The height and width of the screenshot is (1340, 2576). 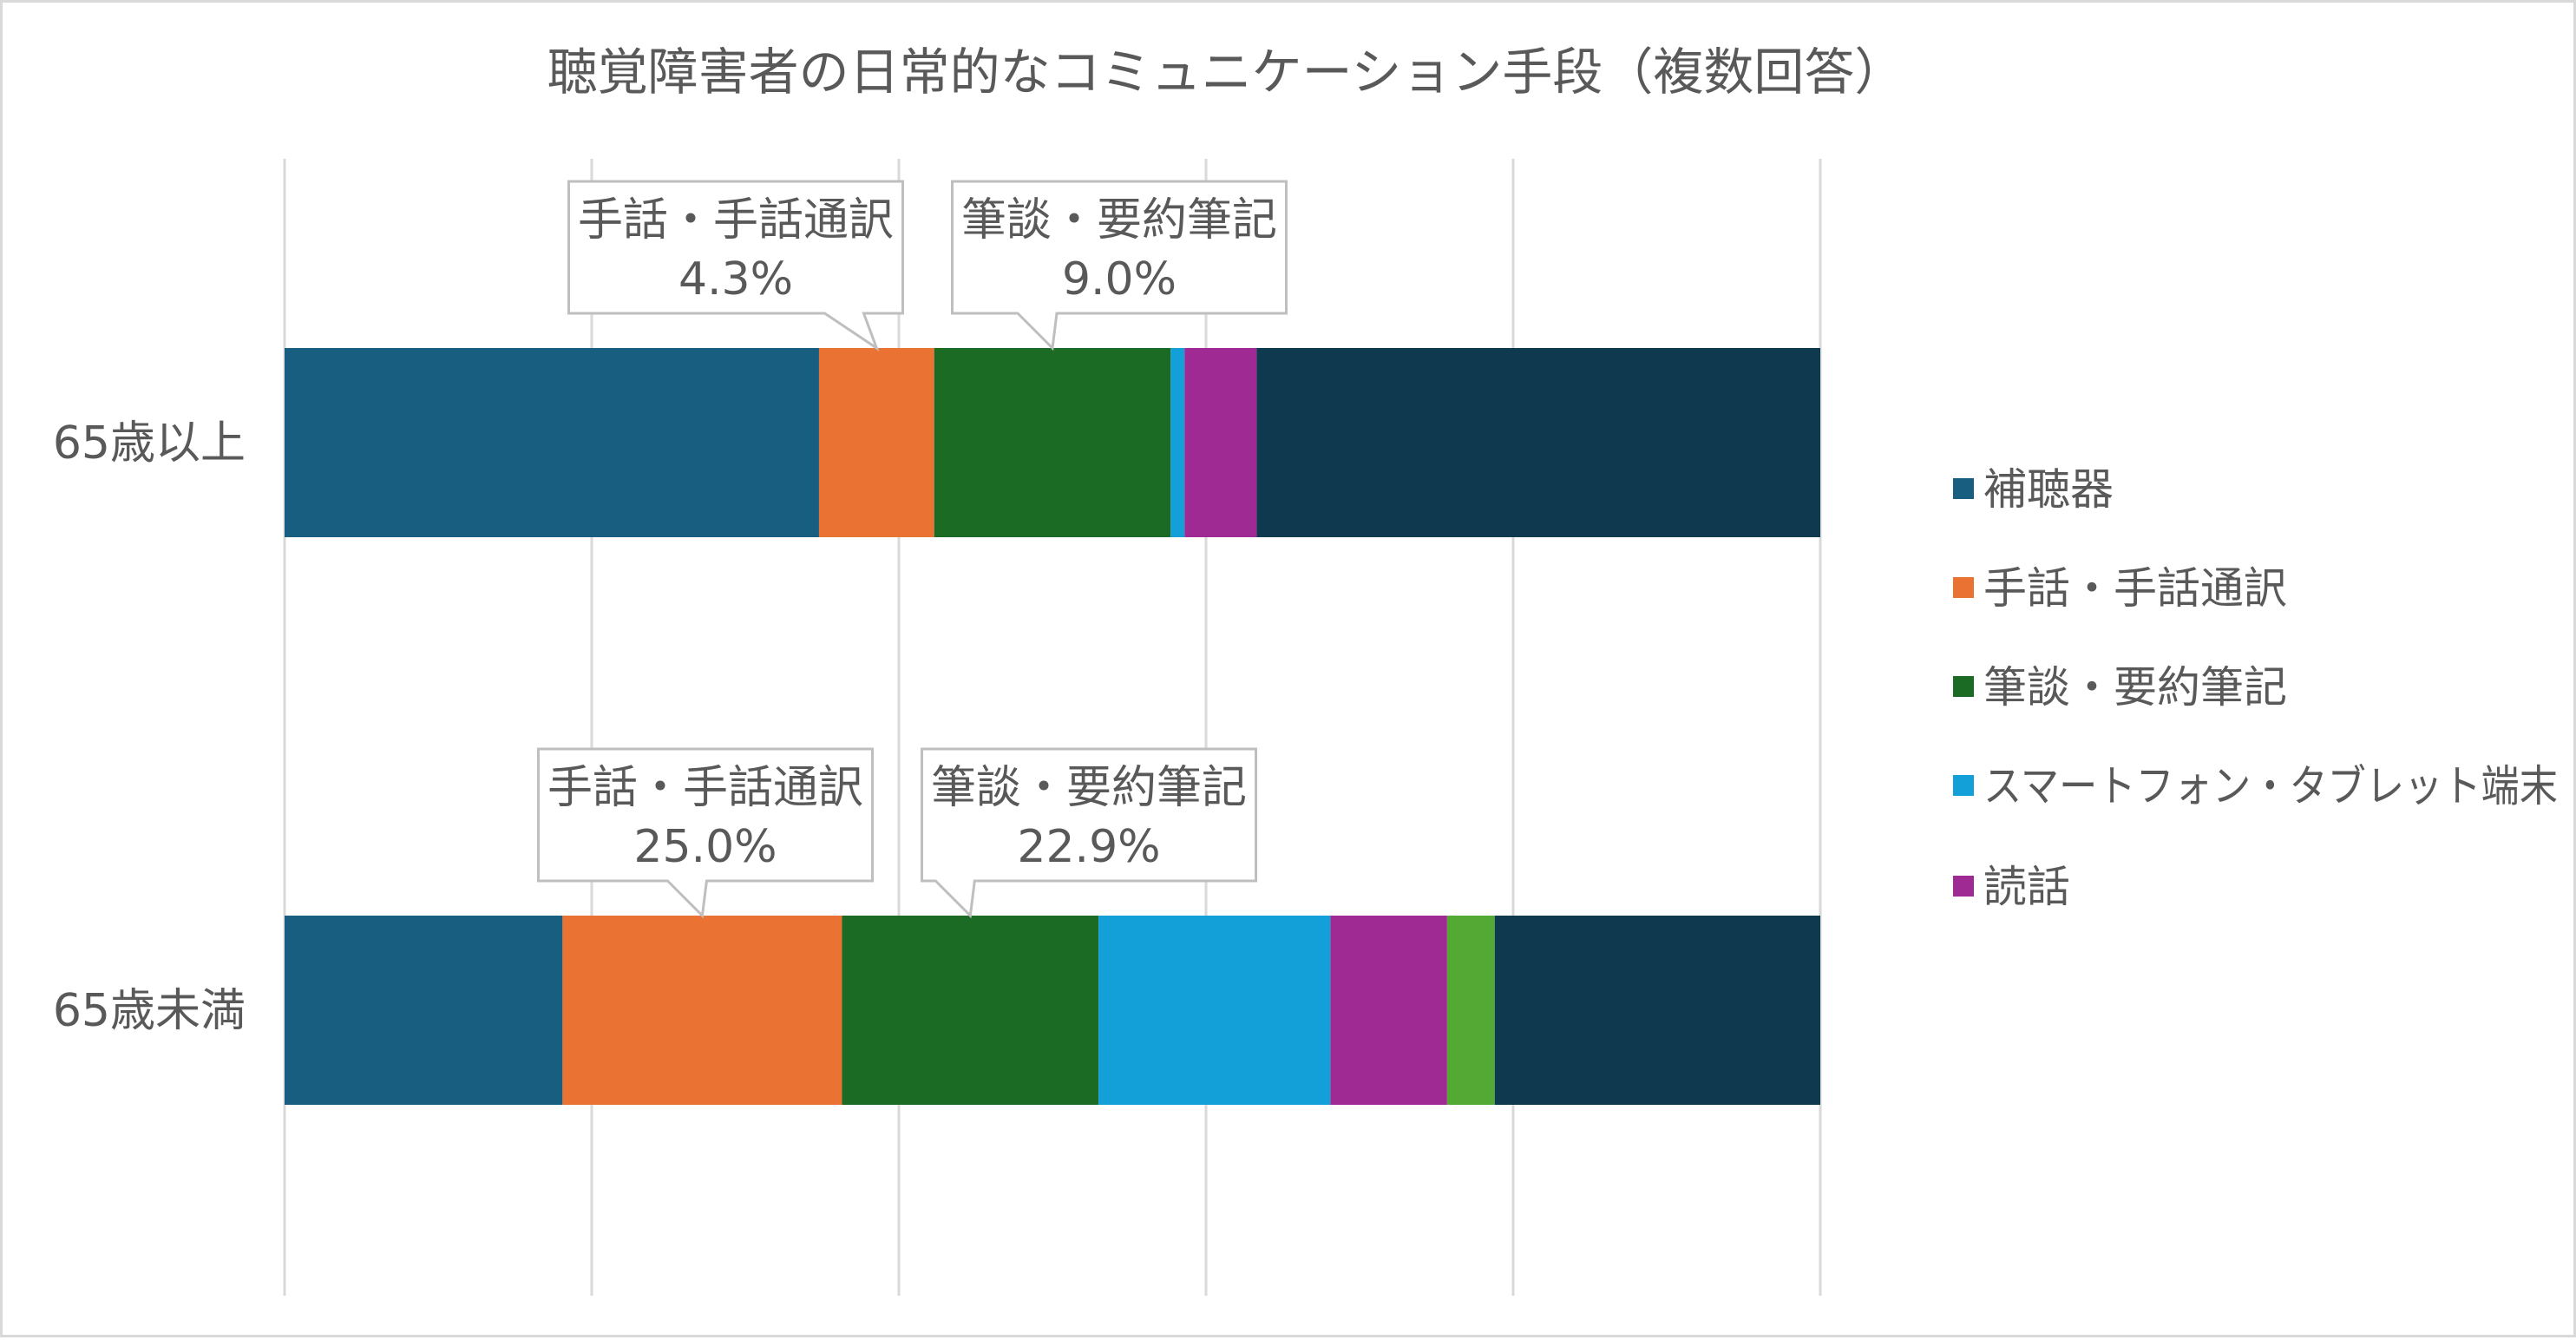 What do you see at coordinates (149, 727) in the screenshot?
I see `category-labels: 65歳以上 65歳未満` at bounding box center [149, 727].